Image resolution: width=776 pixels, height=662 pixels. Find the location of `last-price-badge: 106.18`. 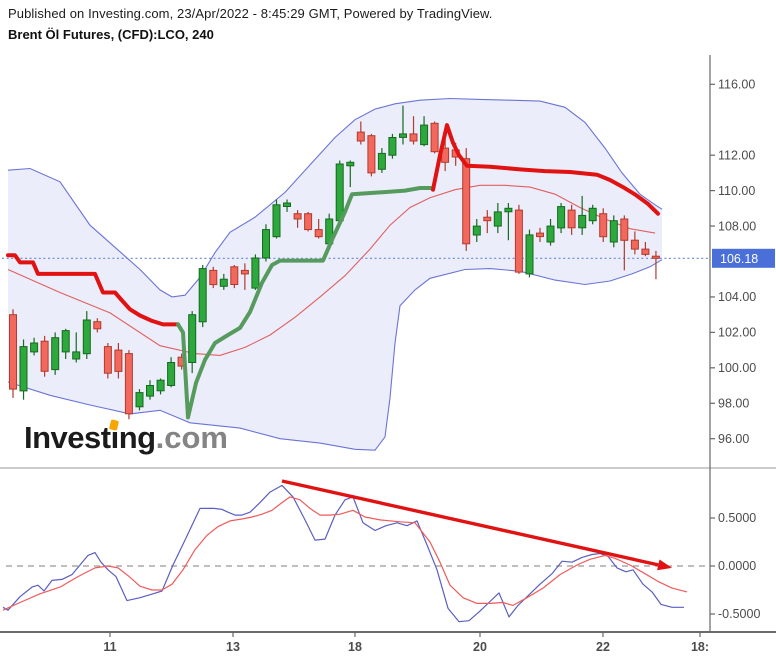

last-price-badge: 106.18 is located at coordinates (743, 258).